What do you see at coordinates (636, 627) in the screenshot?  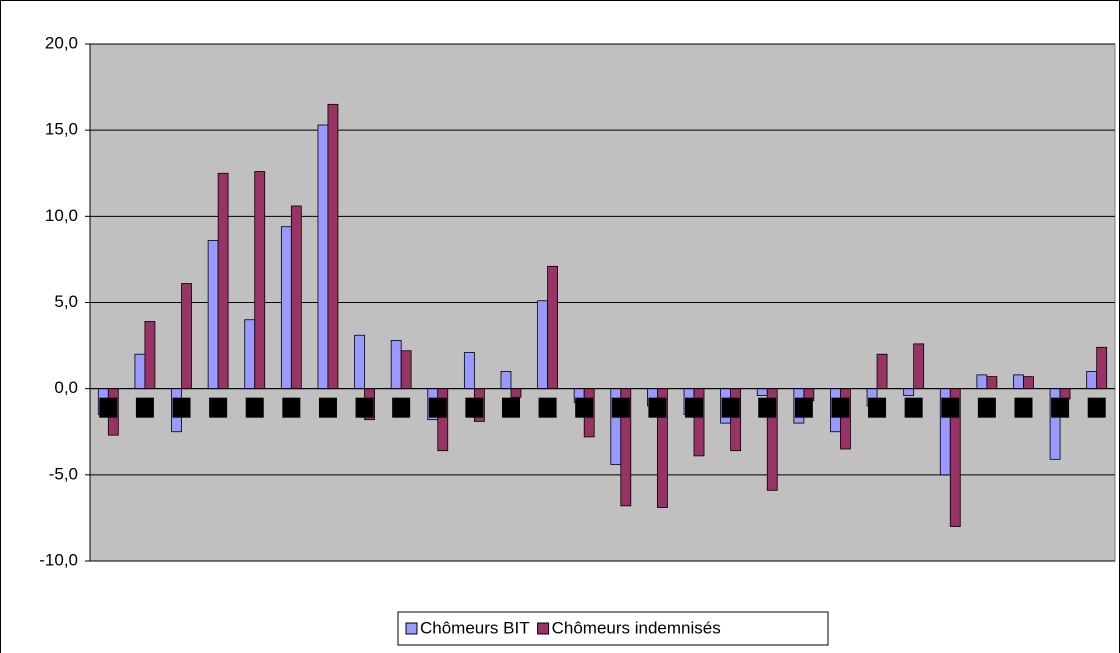 I see `legend-label: Chômeurs indemnisés` at bounding box center [636, 627].